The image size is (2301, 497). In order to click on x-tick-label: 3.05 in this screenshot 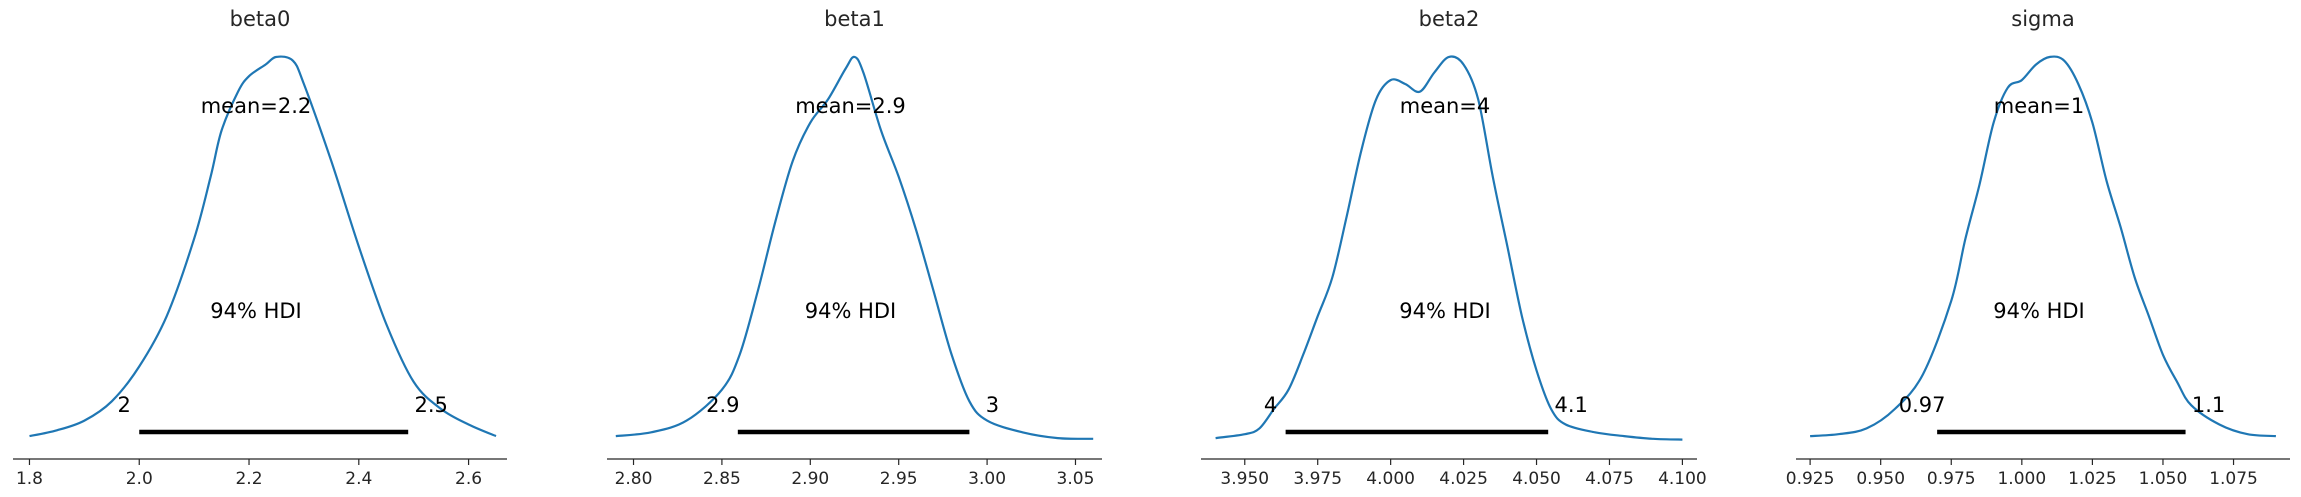, I will do `click(1076, 479)`.